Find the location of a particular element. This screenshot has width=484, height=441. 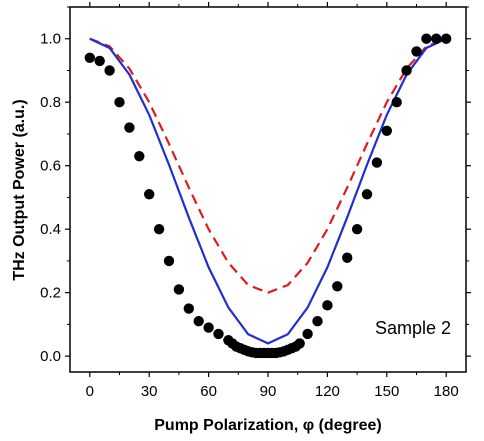

x-tick-label: 120 is located at coordinates (327, 391).